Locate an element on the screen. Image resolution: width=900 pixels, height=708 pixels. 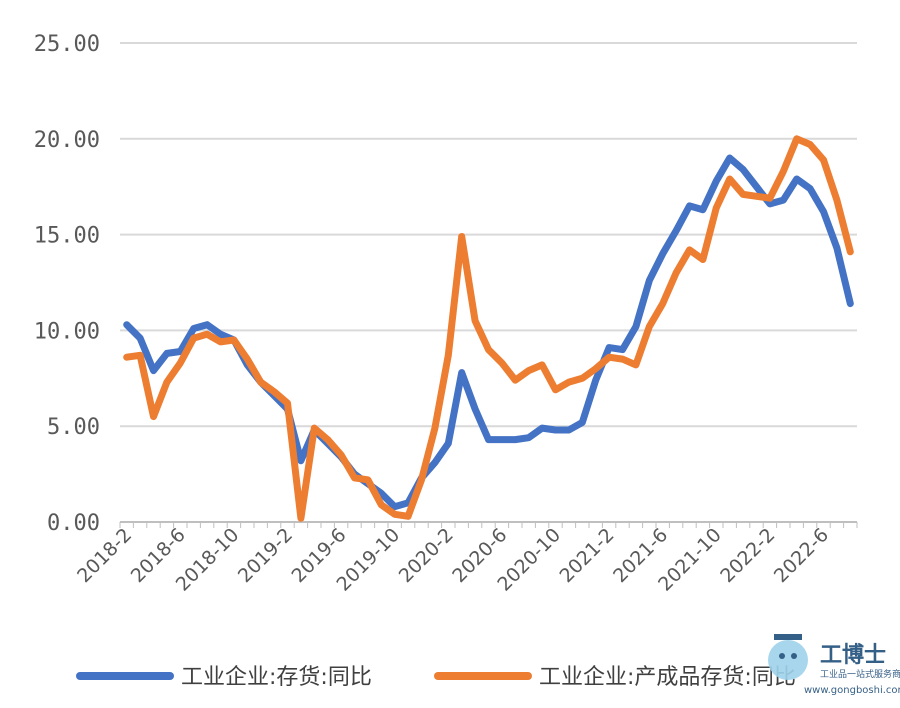
y-tick-label: 20.00 is located at coordinates (67, 140).